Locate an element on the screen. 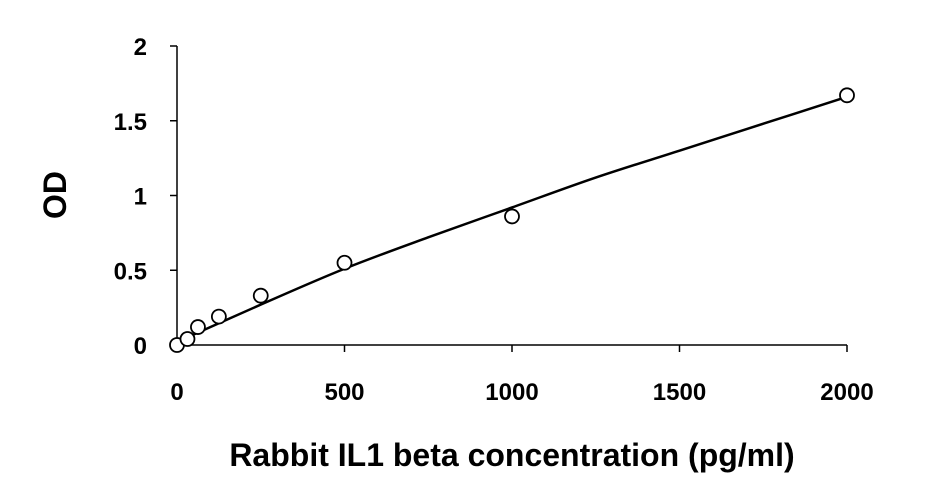 This screenshot has width=925, height=502. y-axis-title: OD is located at coordinates (55, 195).